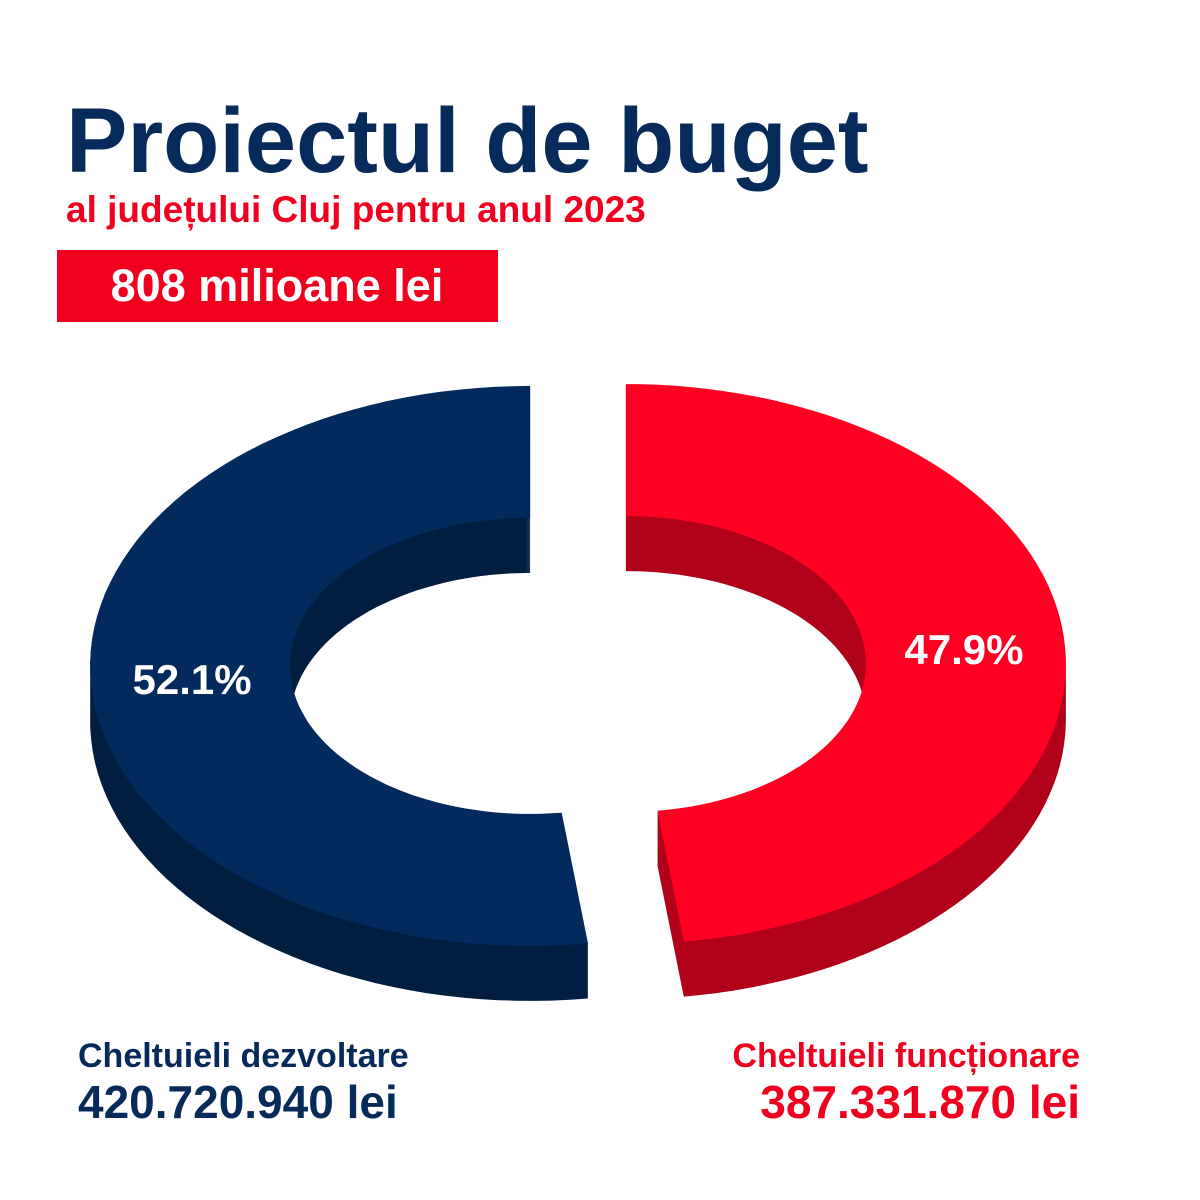  I want to click on legend-label: Cheltuieli dezvoltare, so click(243, 1056).